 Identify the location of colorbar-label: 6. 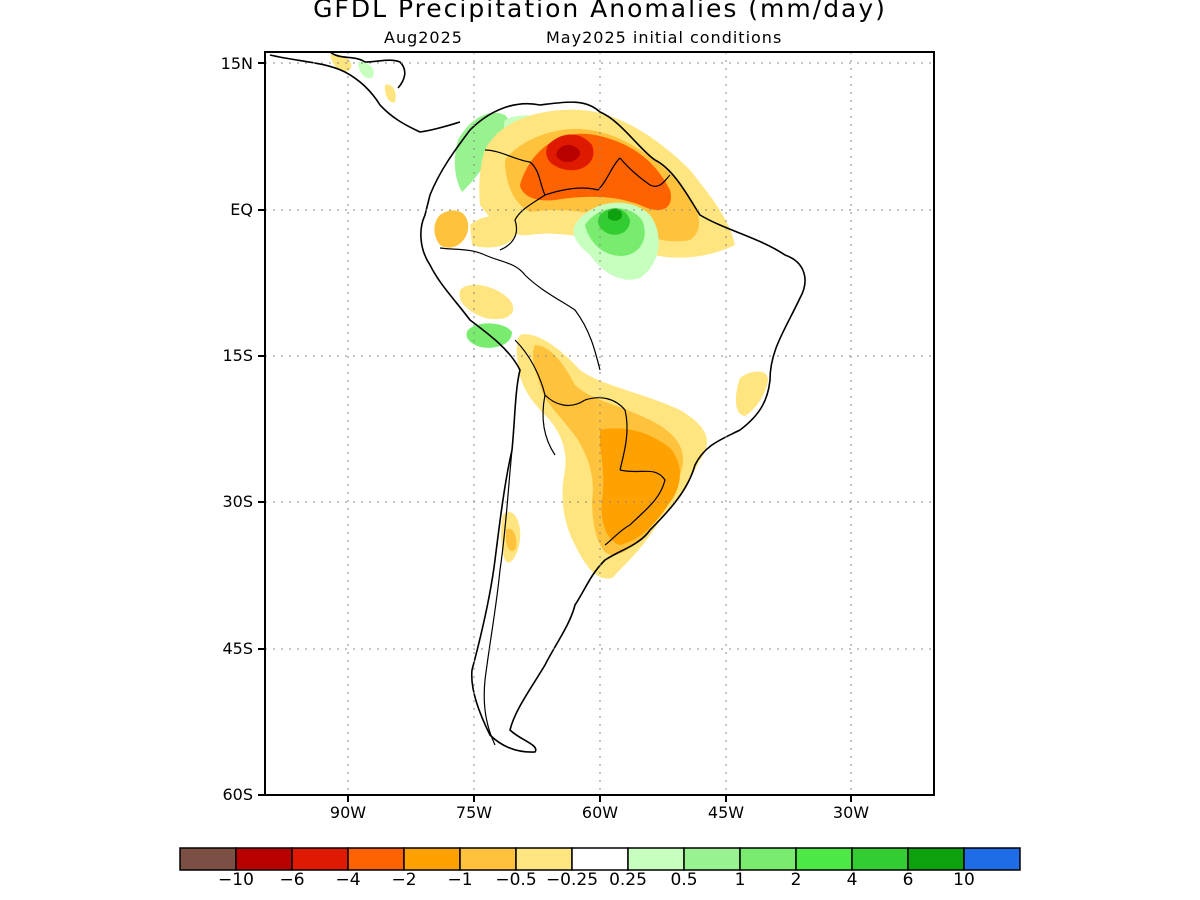
(908, 880).